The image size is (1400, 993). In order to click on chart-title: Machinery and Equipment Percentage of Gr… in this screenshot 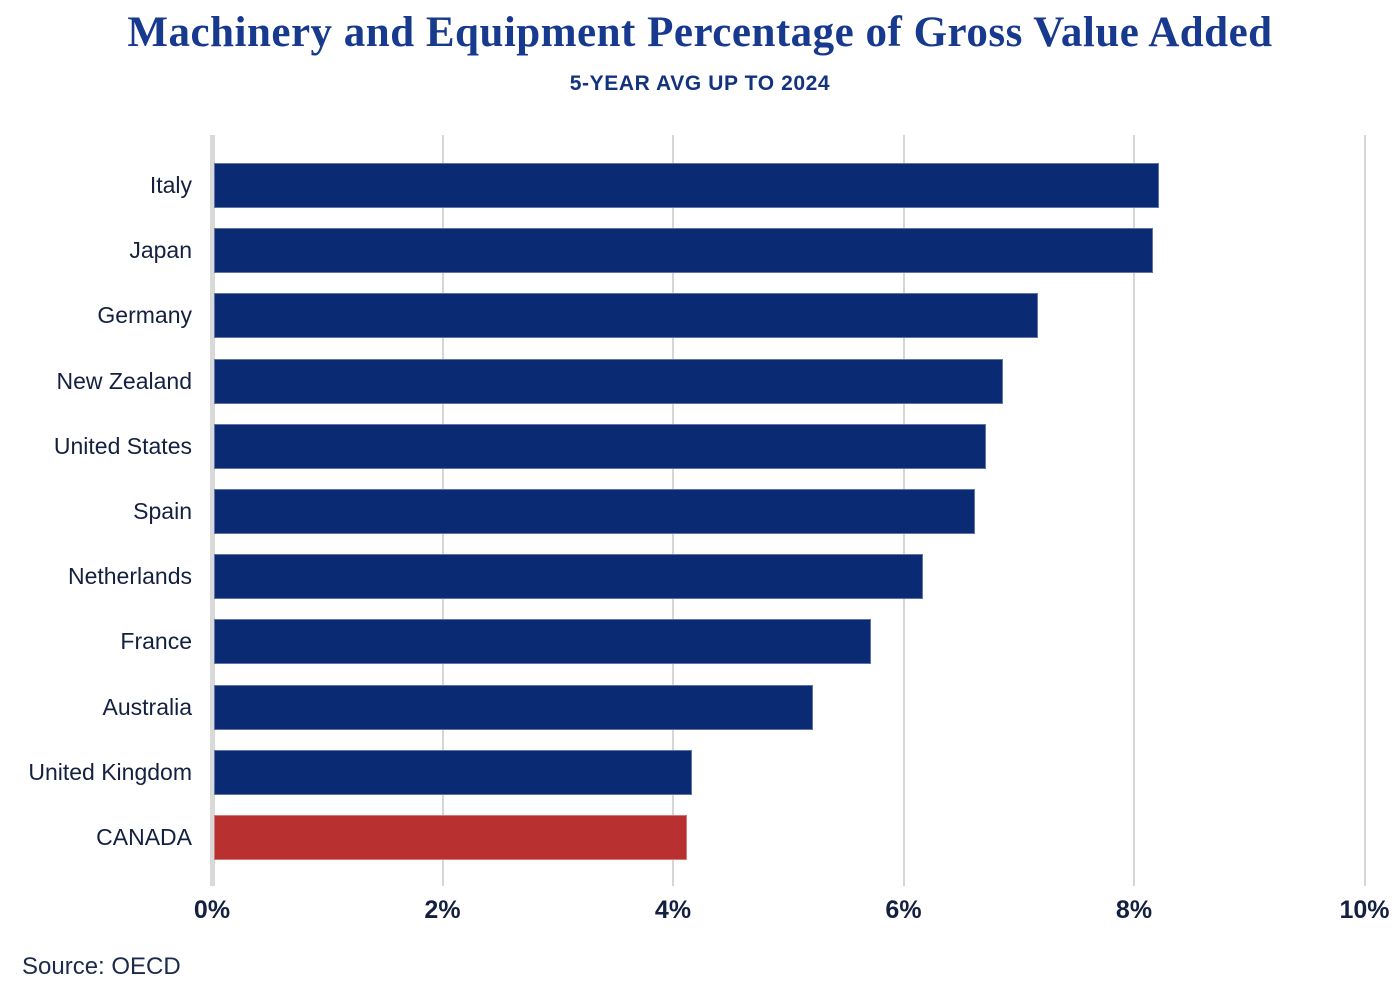, I will do `click(700, 32)`.